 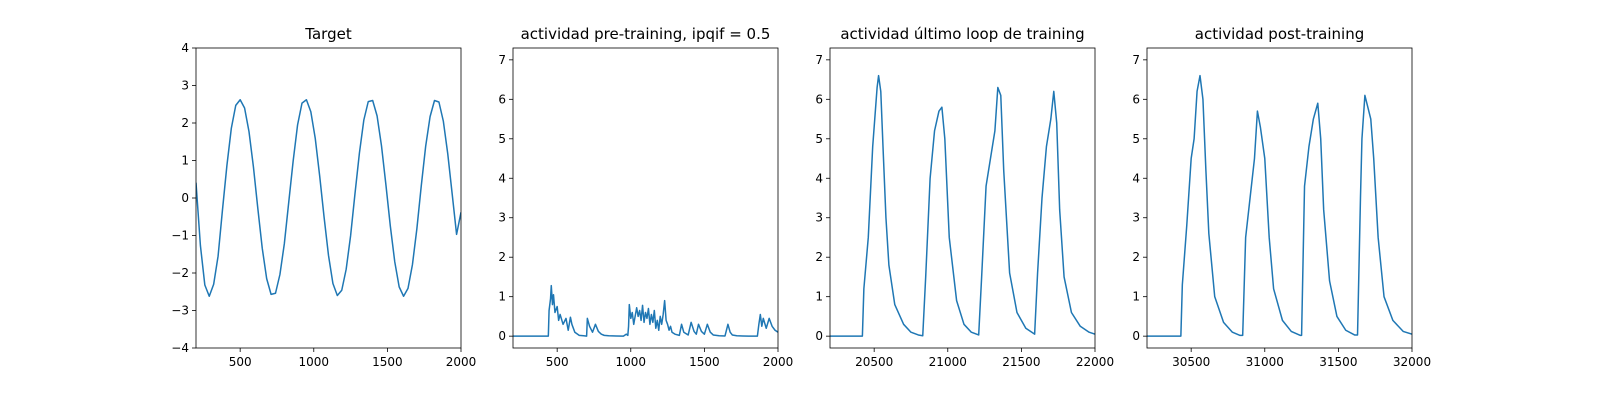 I want to click on y-tick-label: −1, so click(x=180, y=236).